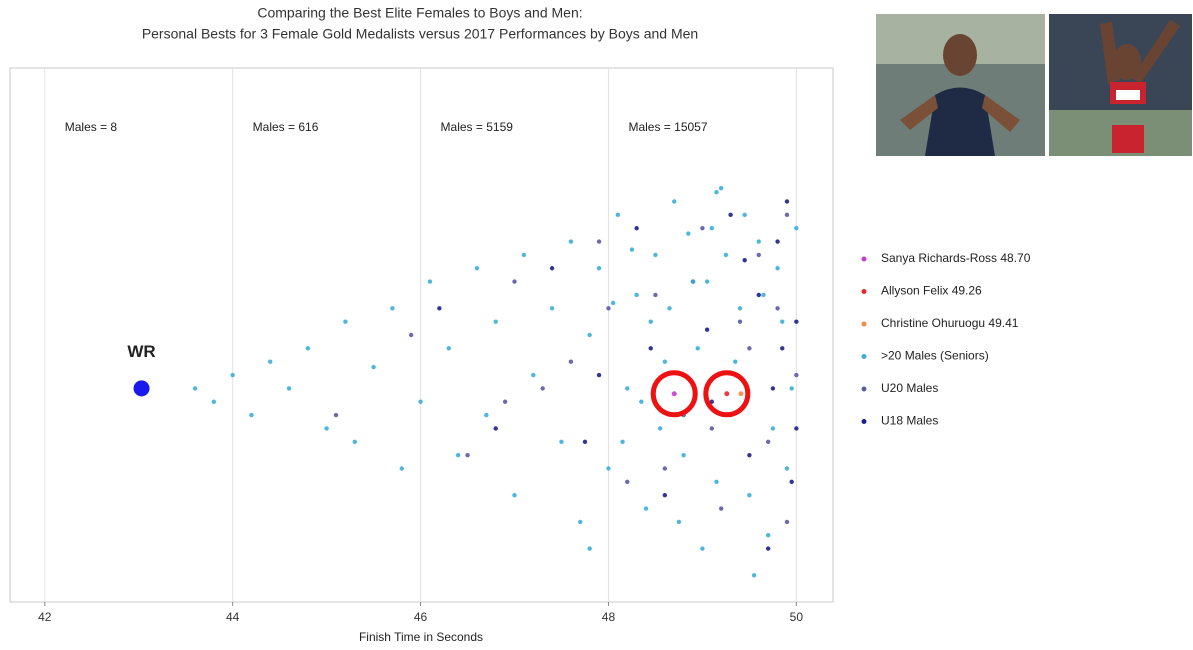 Image resolution: width=1193 pixels, height=650 pixels. What do you see at coordinates (797, 617) in the screenshot?
I see `x-tick-label: 50` at bounding box center [797, 617].